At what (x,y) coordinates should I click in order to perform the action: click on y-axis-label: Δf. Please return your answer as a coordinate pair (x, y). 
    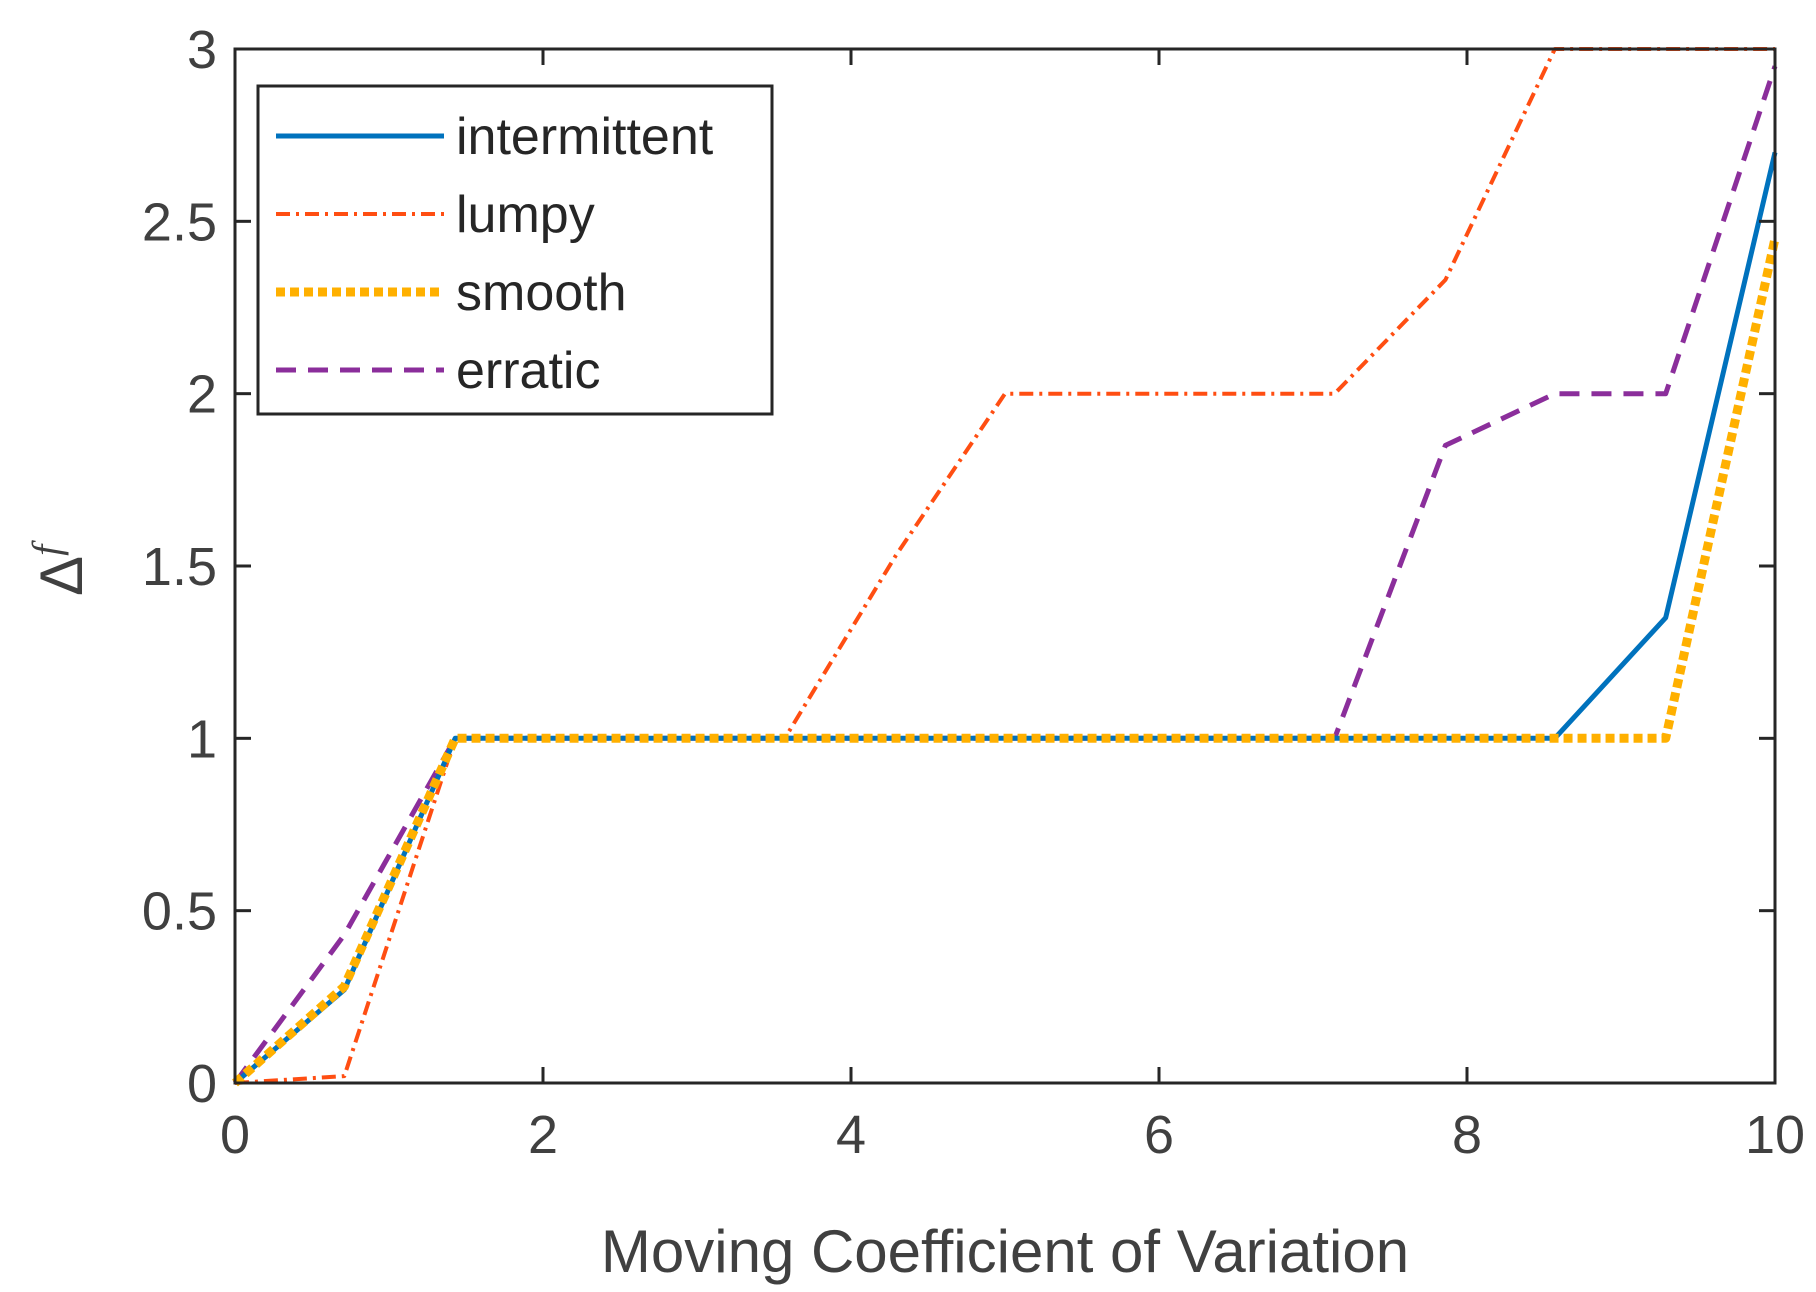
    Looking at the image, I should click on (59, 568).